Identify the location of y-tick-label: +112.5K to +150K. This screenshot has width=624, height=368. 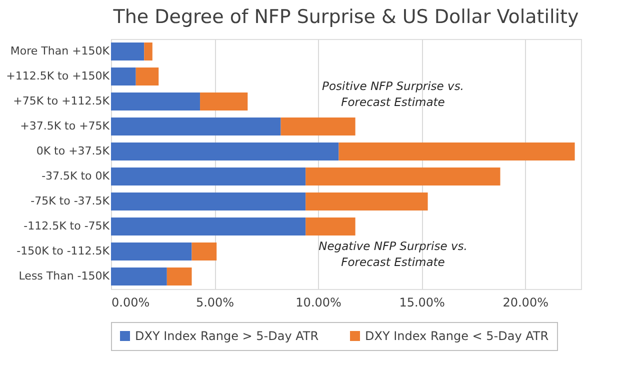
(58, 76).